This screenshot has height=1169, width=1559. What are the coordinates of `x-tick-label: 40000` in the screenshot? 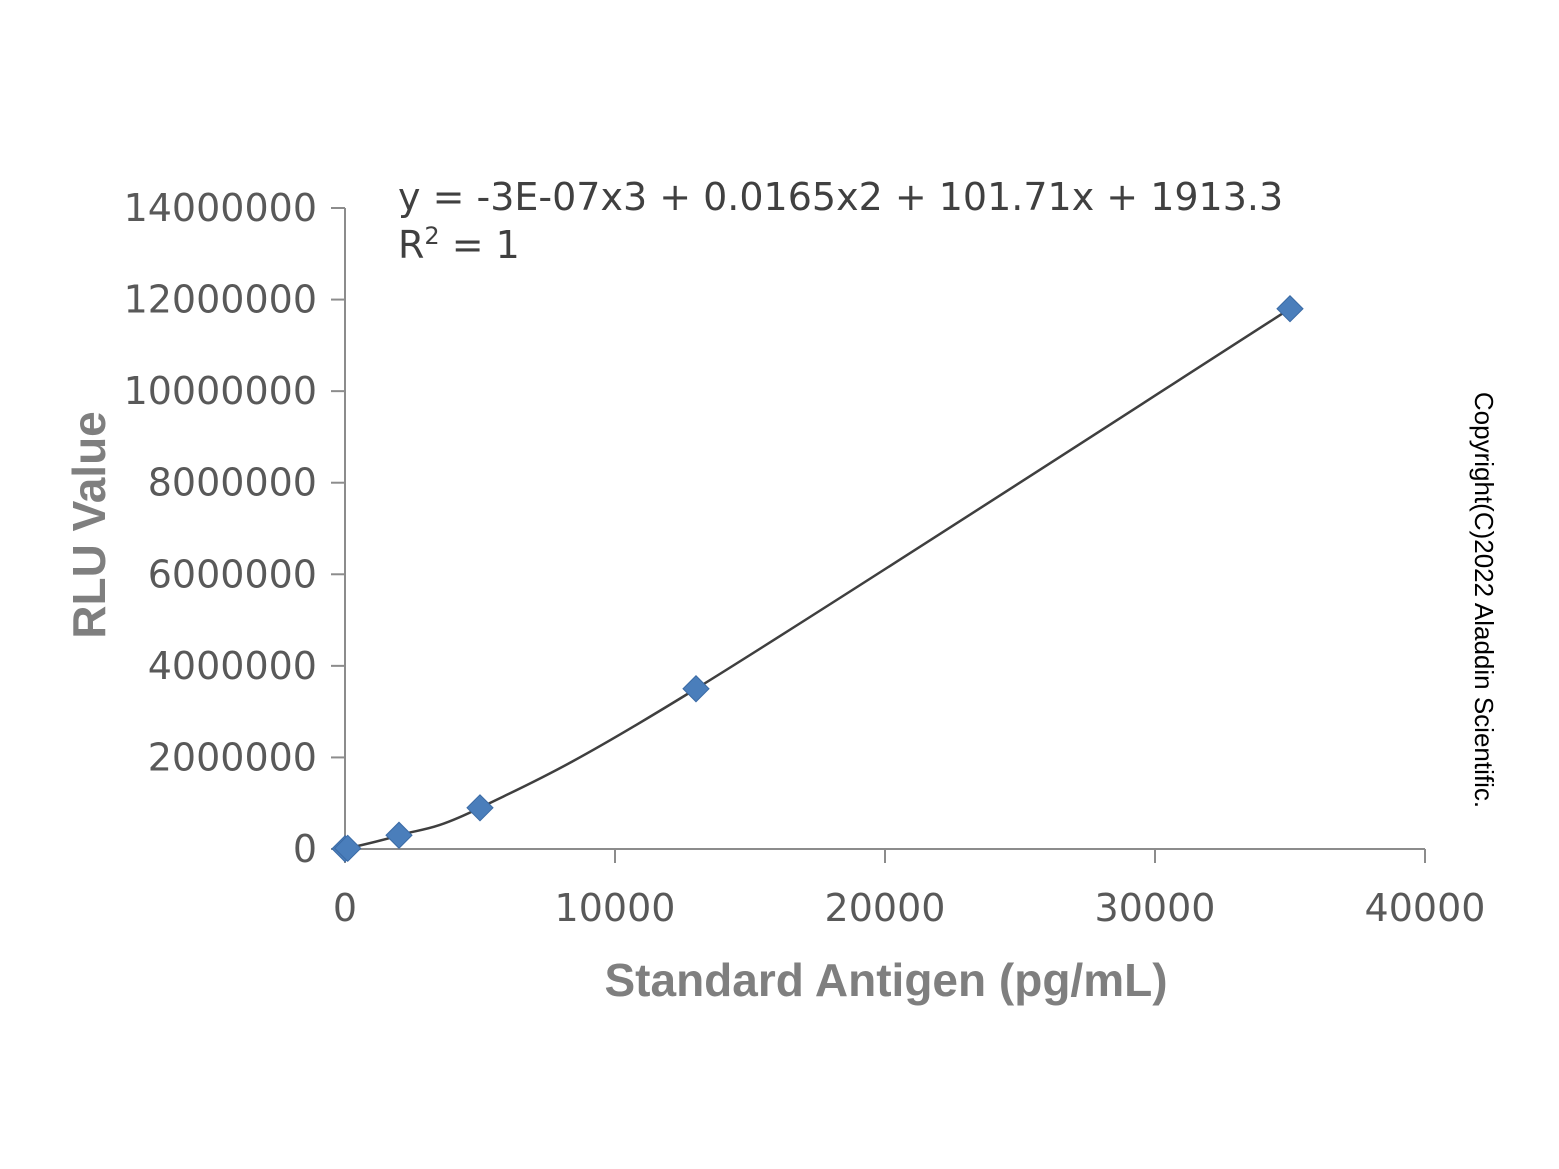 It's located at (1425, 908).